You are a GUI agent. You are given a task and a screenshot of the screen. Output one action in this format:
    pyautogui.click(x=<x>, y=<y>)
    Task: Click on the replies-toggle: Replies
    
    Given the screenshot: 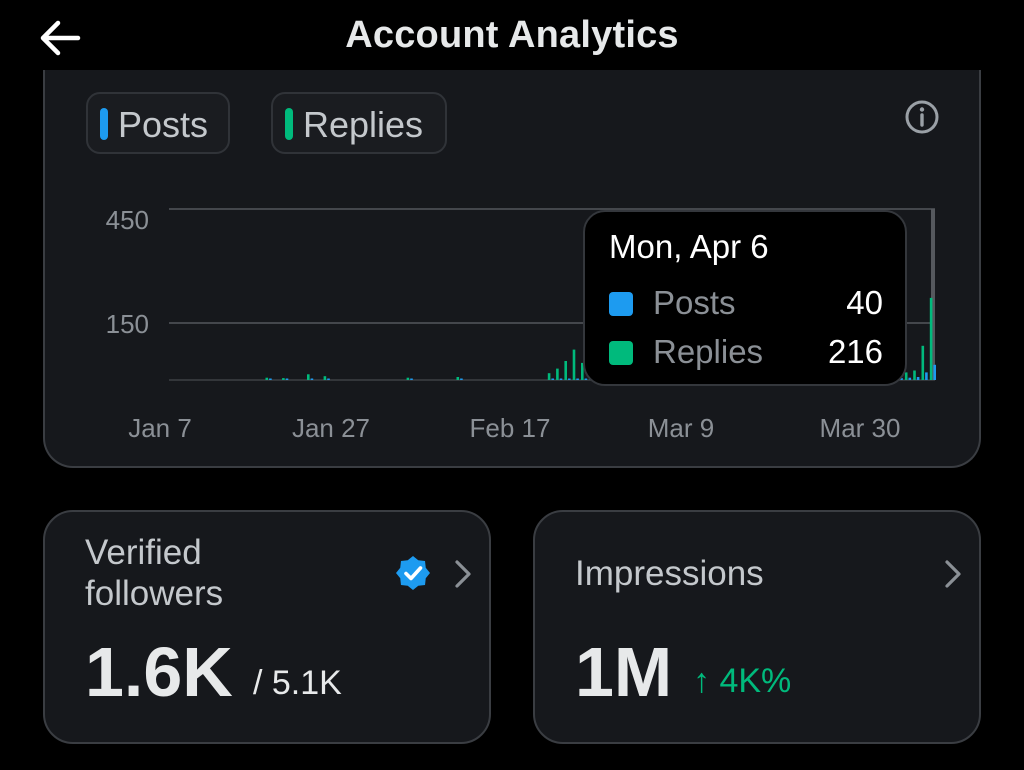 What is the action you would take?
    pyautogui.click(x=359, y=123)
    